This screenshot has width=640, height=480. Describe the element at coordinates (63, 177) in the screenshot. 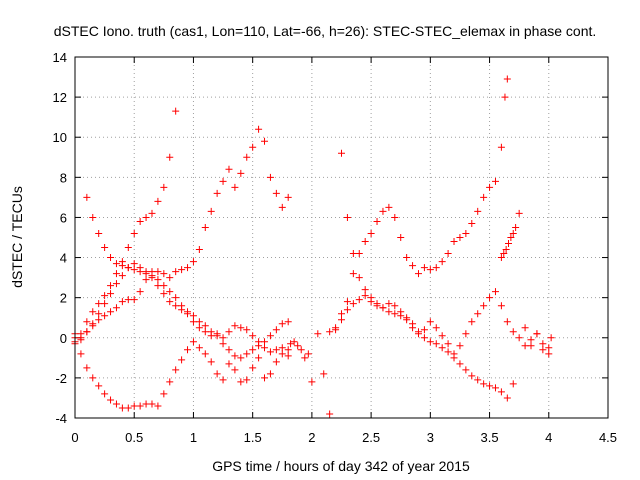

I see `y-tick-label: 8` at that location.